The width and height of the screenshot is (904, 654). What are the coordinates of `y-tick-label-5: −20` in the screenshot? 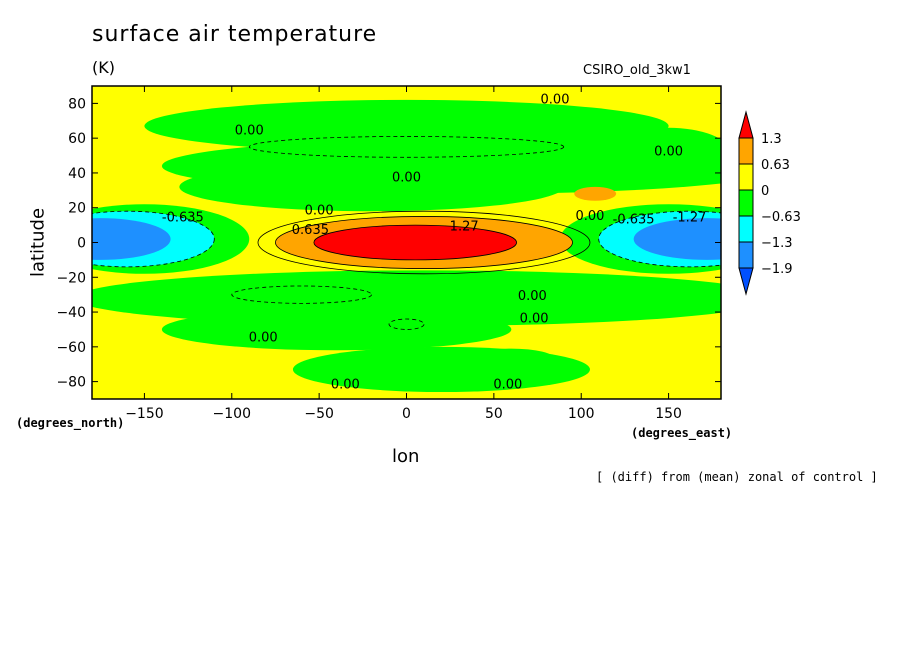 It's located at (71, 278).